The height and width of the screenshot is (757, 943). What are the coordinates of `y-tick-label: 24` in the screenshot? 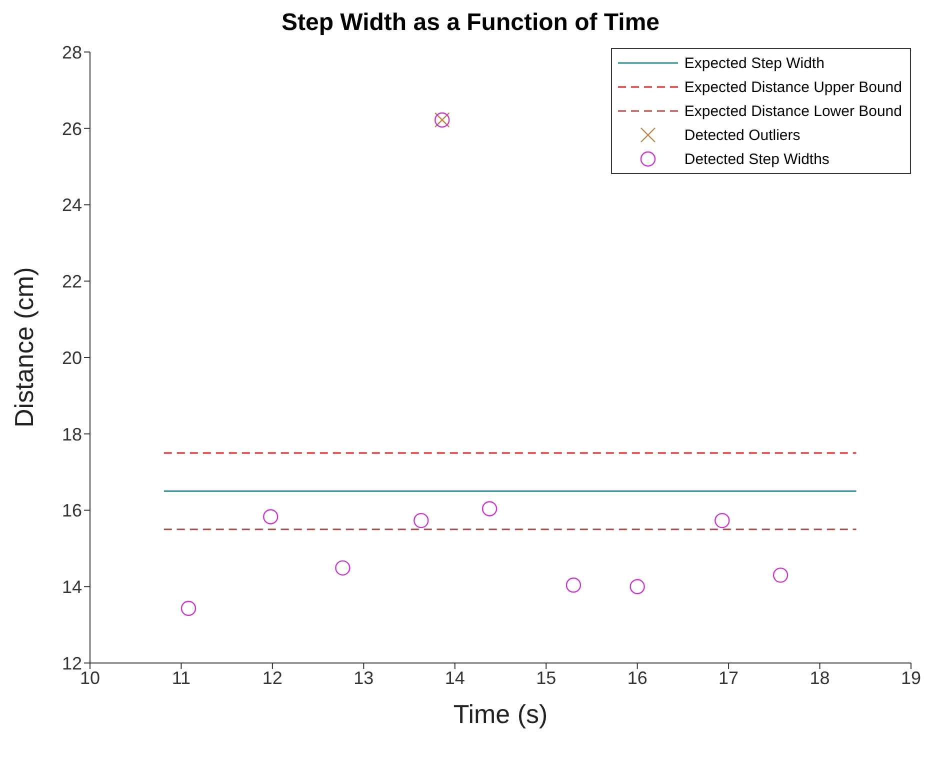 It's located at (72, 205).